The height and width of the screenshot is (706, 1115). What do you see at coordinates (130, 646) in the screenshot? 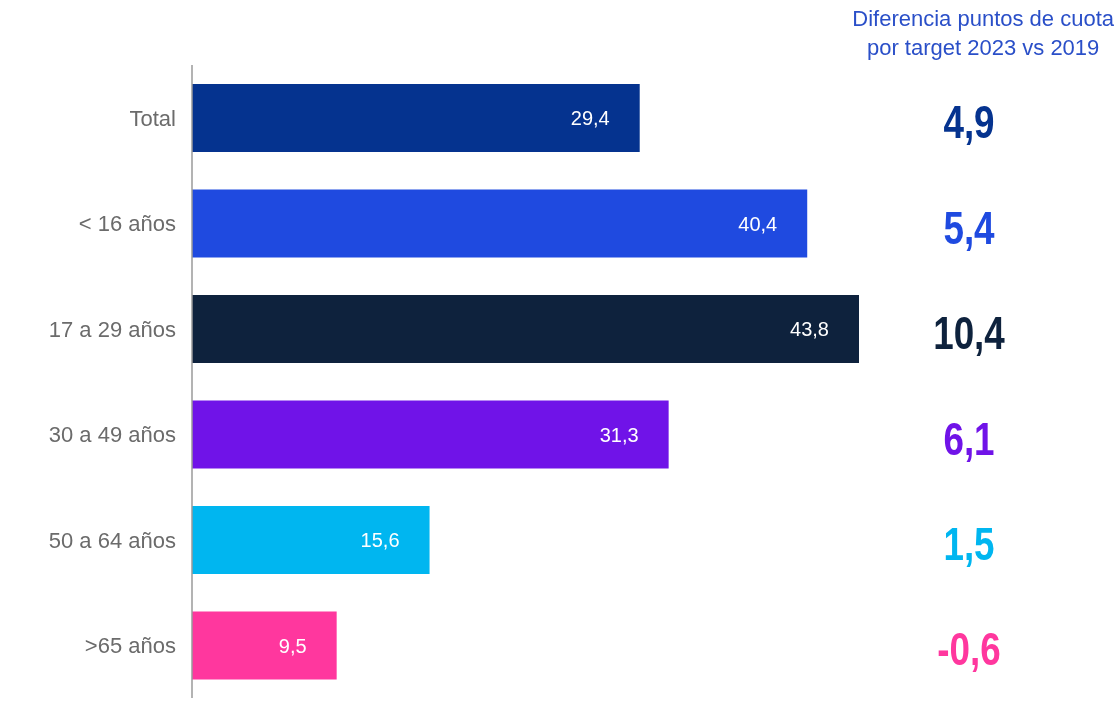
I see `y-tick-label: >65 años` at bounding box center [130, 646].